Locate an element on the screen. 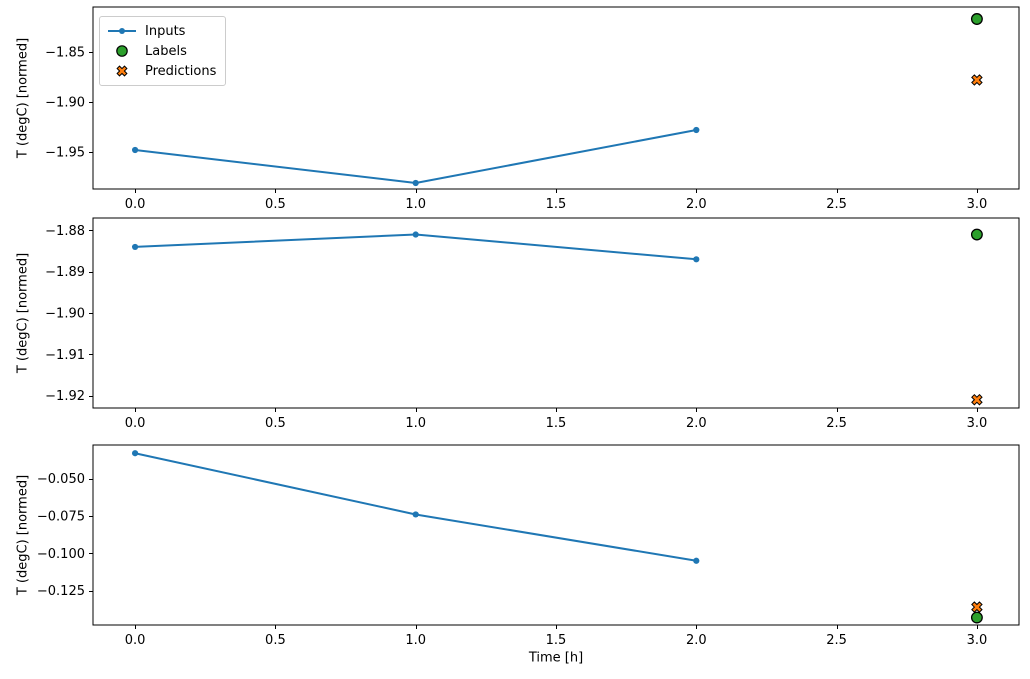 The width and height of the screenshot is (1030, 679). legend-item-labels: Labels is located at coordinates (161, 51).